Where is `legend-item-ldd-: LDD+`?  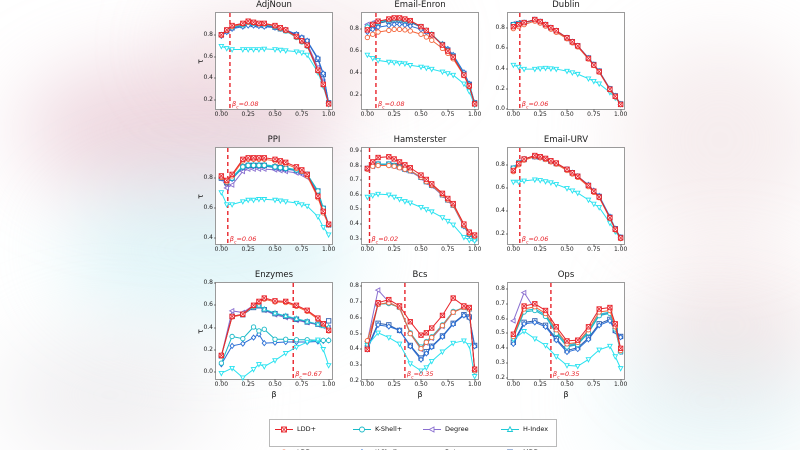 legend-item-ldd-: LDD+ is located at coordinates (295, 429).